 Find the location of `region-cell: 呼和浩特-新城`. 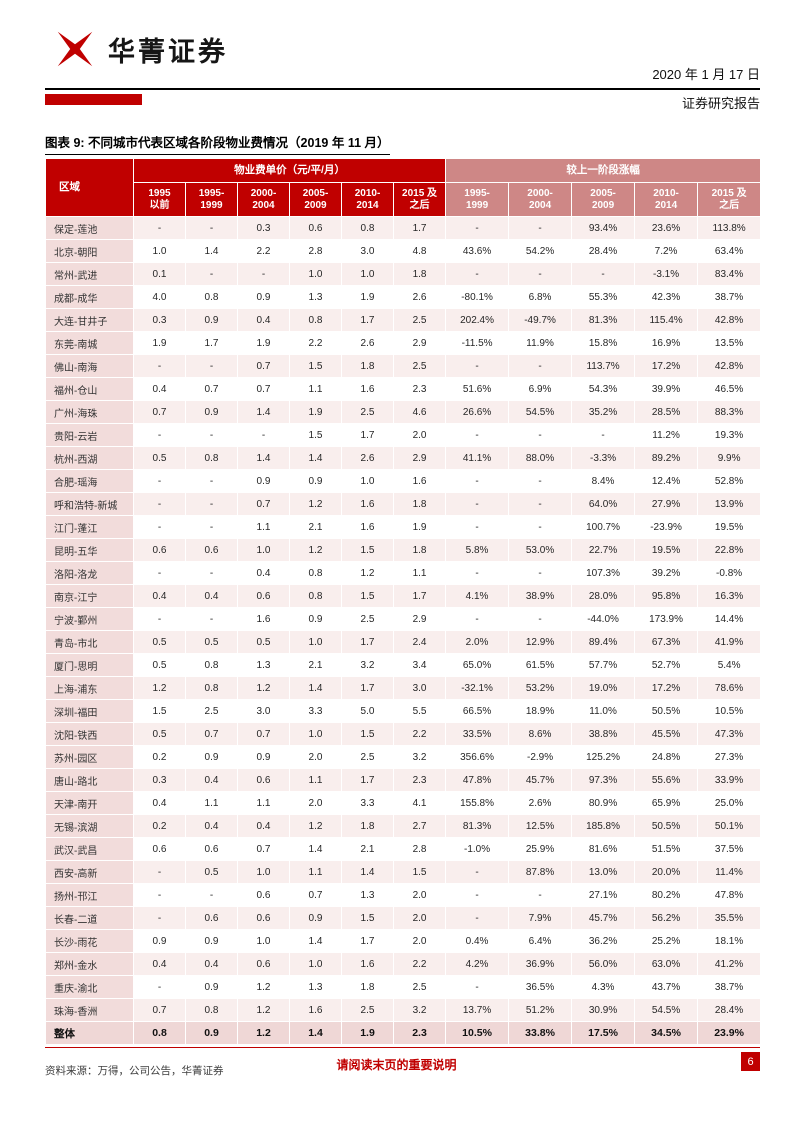

region-cell: 呼和浩特-新城 is located at coordinates (89, 504).